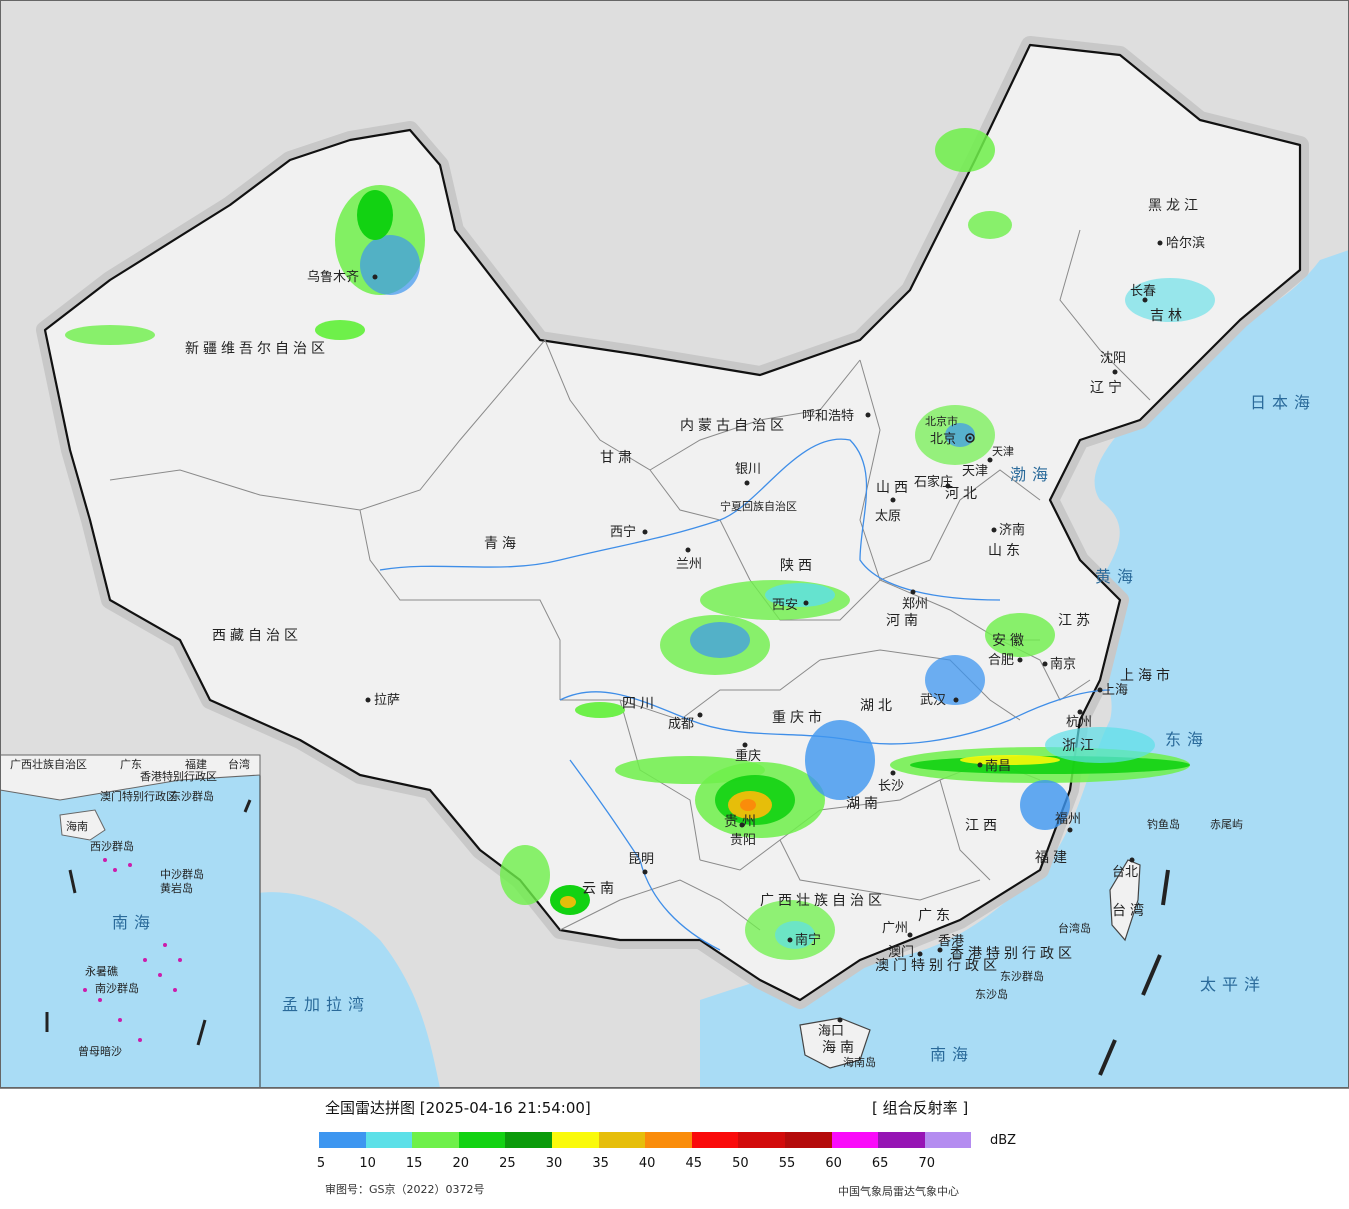 The image size is (1349, 1209). I want to click on city-zhengzhou: 郑州, so click(915, 600).